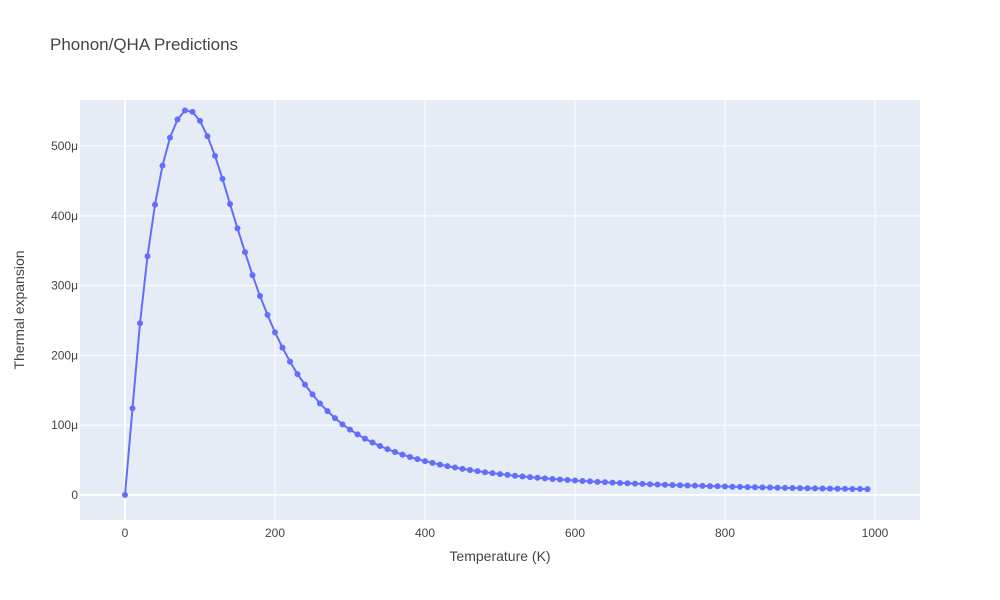 Image resolution: width=1000 pixels, height=600 pixels. I want to click on y-tick-label: 200μ, so click(64, 355).